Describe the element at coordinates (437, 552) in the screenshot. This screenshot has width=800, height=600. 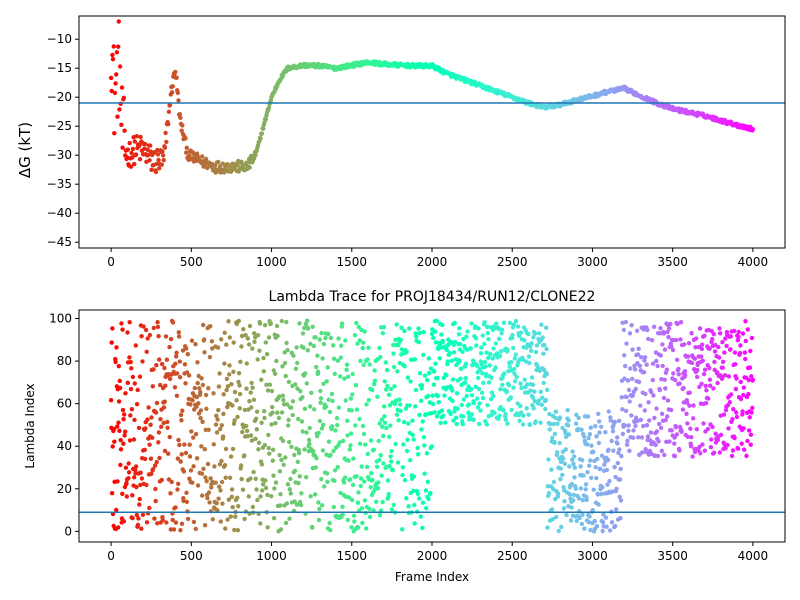
I see `bottom-x-ticks: 0 500 1000 1500 2000 2500 3000 3500 4000` at that location.